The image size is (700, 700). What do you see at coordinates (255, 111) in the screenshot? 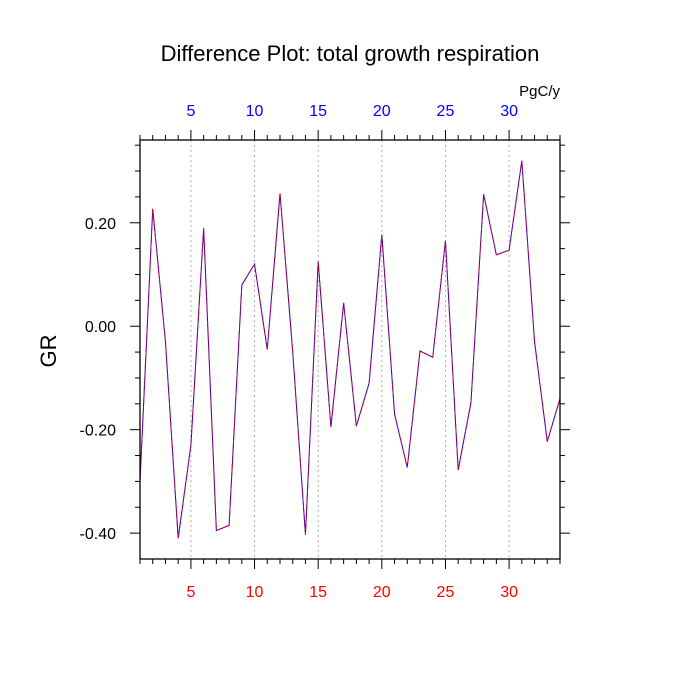
I see `x-tick-label-top: 10` at bounding box center [255, 111].